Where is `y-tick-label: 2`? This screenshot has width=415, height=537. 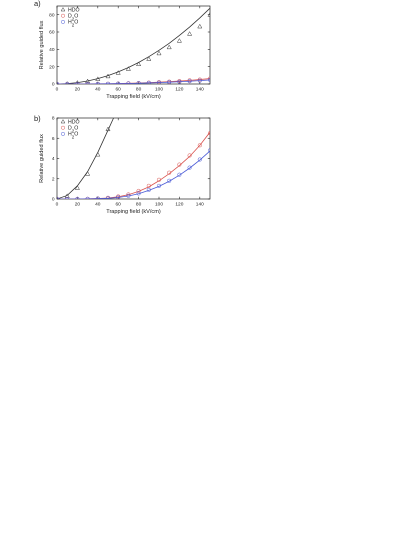 y-tick-label: 2 is located at coordinates (53, 179).